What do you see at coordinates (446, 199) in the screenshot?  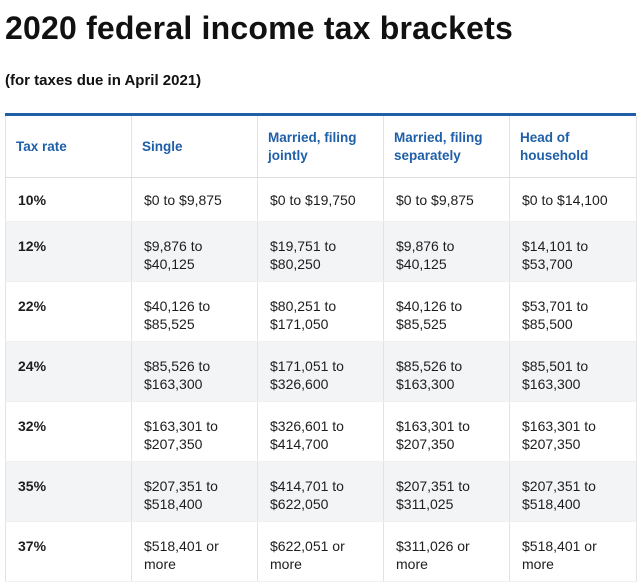 I see `married-separately-cell: $0 to $9,875` at bounding box center [446, 199].